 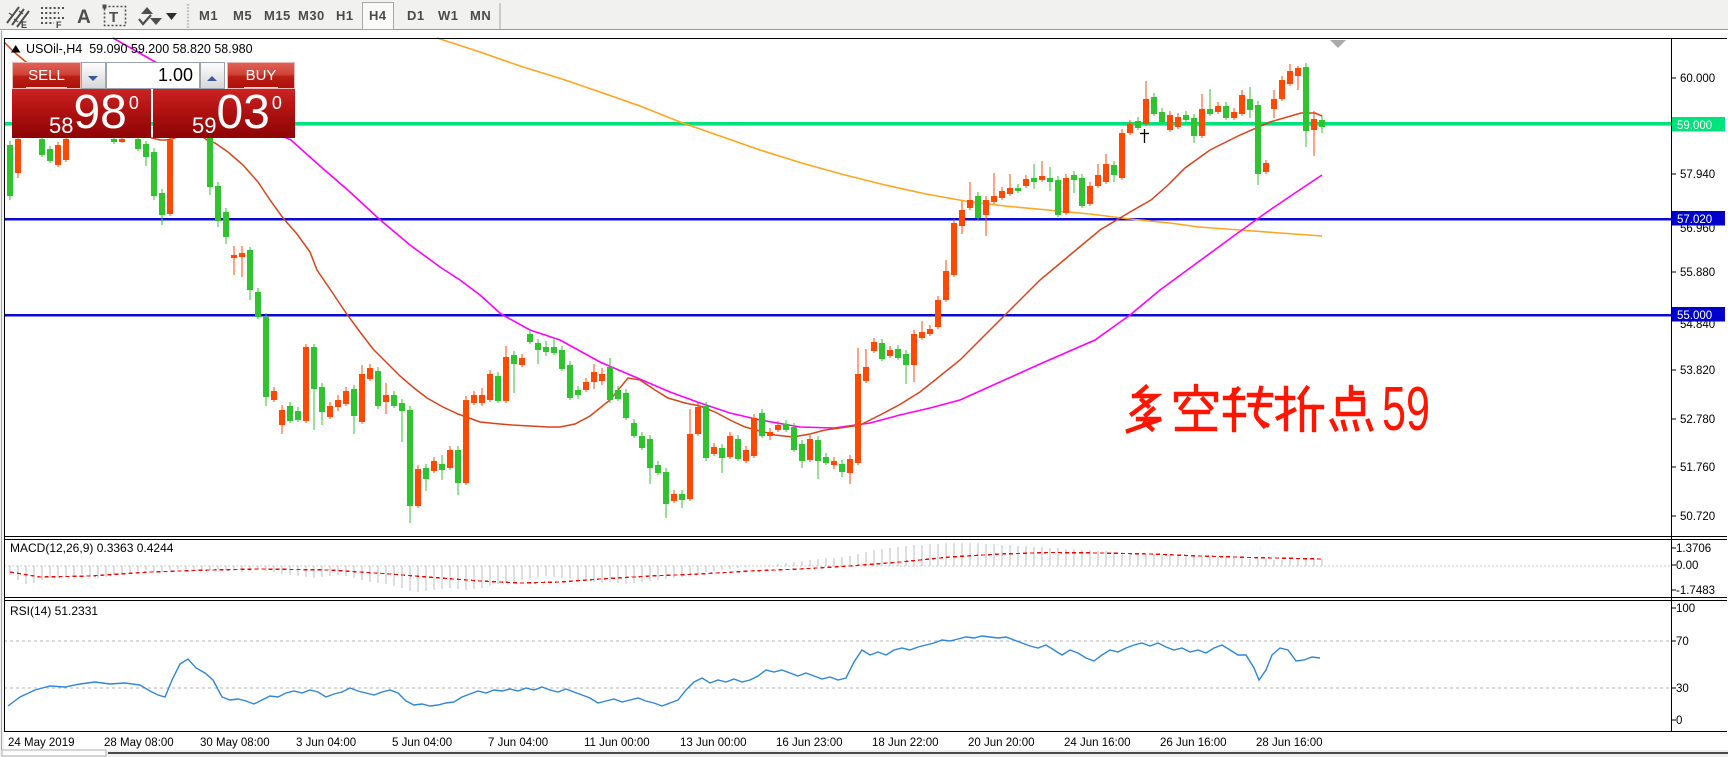 What do you see at coordinates (1001, 743) in the screenshot?
I see `svg-text: 20 Jun 20:00` at bounding box center [1001, 743].